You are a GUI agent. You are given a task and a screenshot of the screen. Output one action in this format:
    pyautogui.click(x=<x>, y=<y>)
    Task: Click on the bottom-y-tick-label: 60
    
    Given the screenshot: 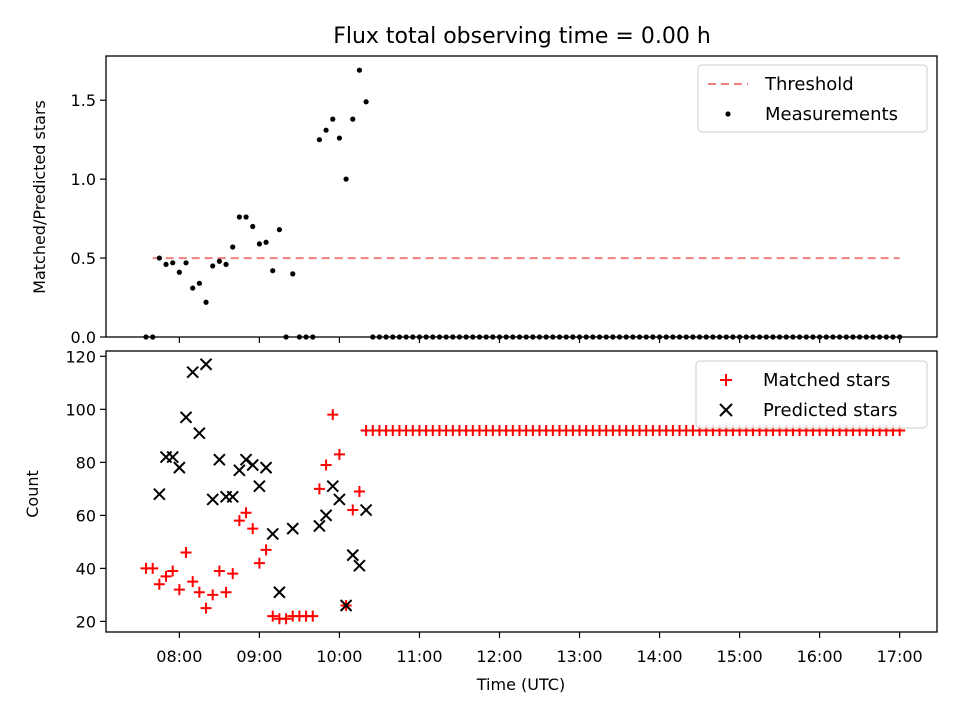 What is the action you would take?
    pyautogui.click(x=86, y=515)
    